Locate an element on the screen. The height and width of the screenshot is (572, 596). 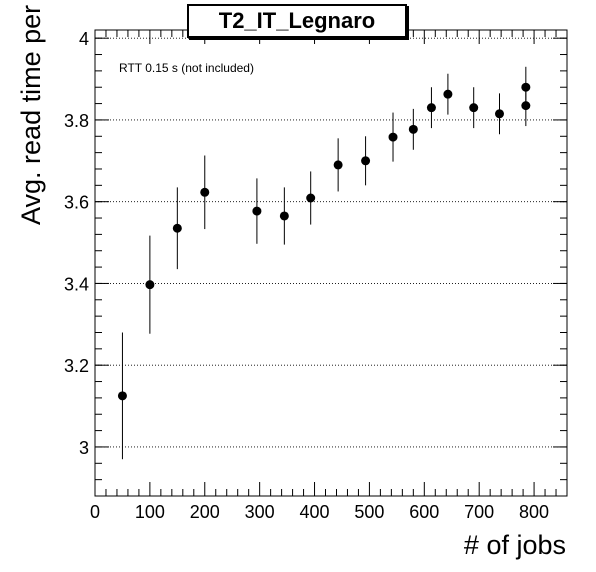
x-tick-label: 400 is located at coordinates (315, 512).